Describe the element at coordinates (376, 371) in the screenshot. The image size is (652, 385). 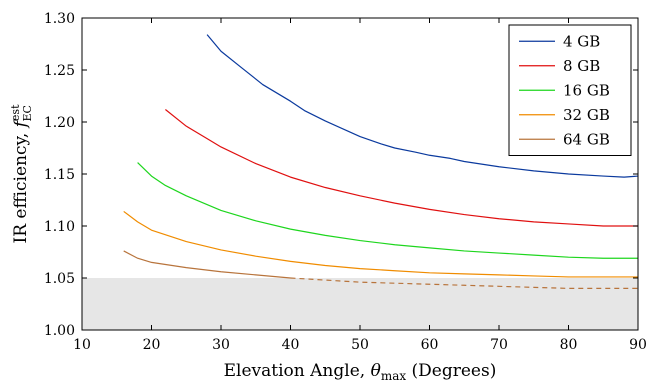
I see `x-axis-title-symbol: θ` at that location.